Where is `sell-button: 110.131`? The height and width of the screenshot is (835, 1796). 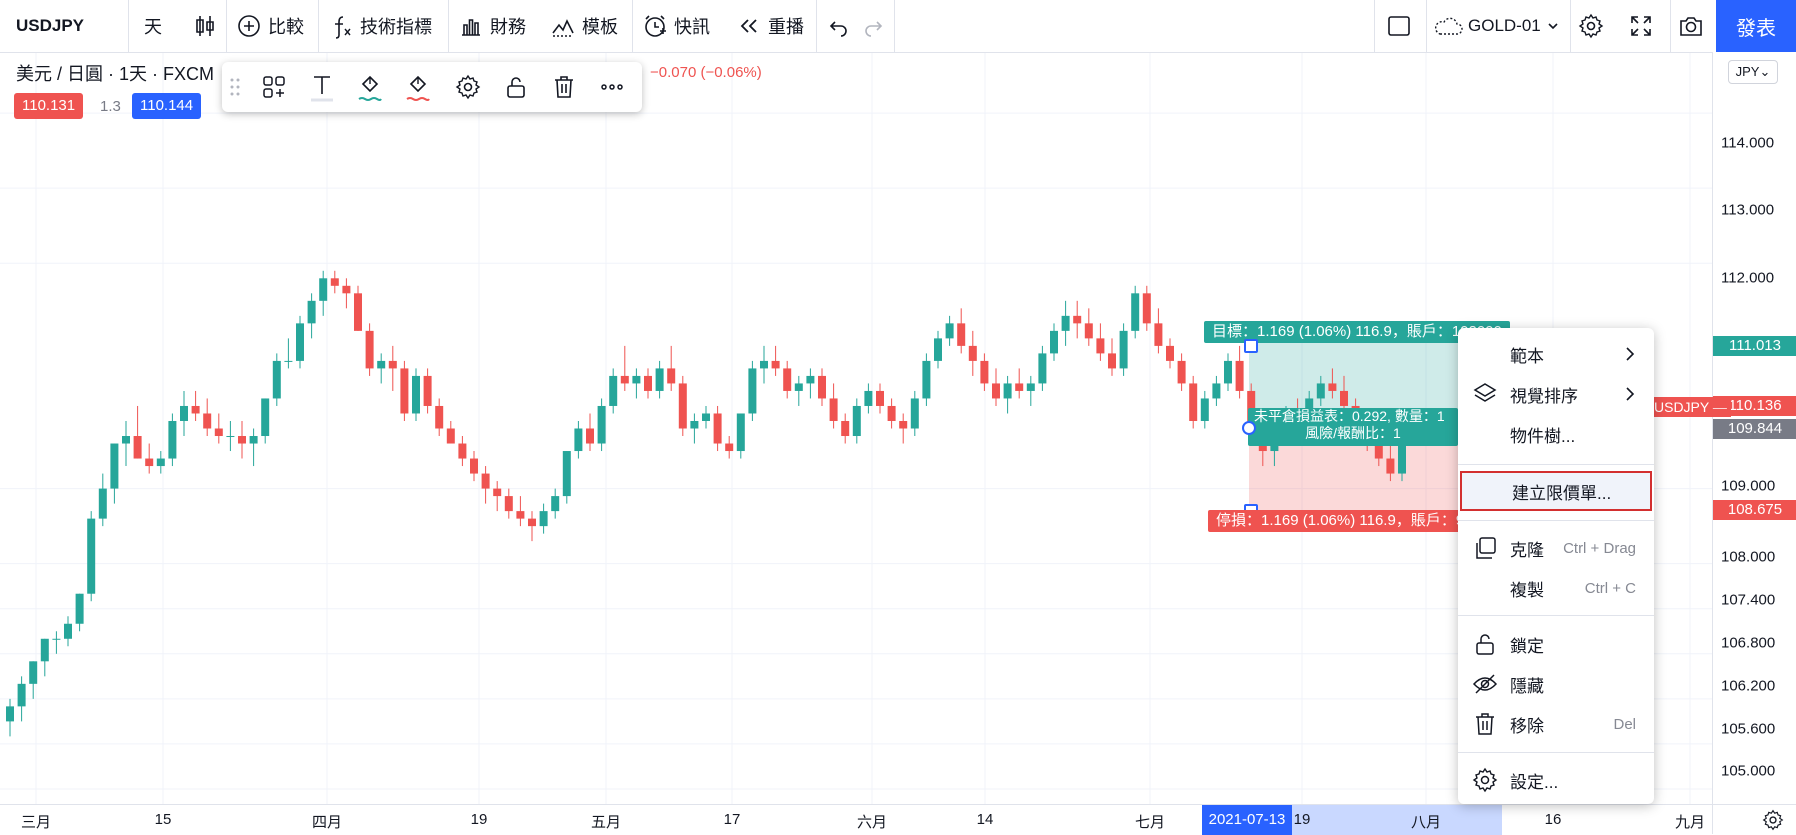 sell-button: 110.131 is located at coordinates (49, 106).